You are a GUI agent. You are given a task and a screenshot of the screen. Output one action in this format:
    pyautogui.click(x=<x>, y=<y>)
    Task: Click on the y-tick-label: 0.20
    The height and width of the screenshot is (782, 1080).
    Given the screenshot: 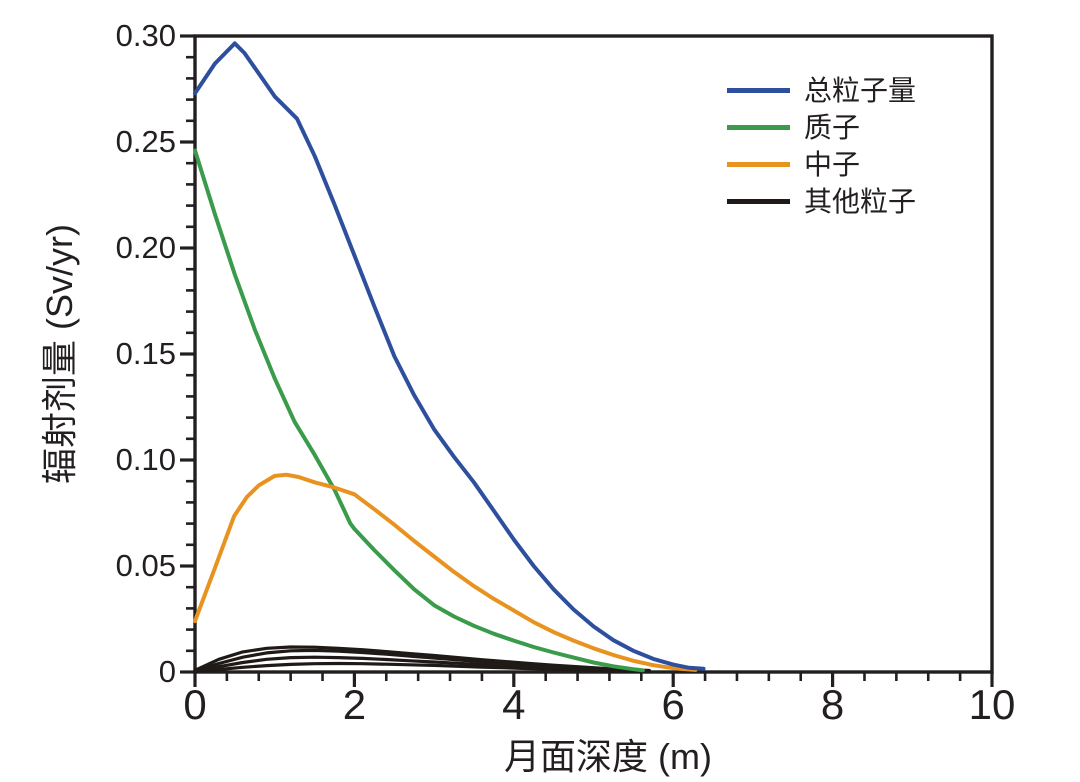 What is the action you would take?
    pyautogui.click(x=145, y=247)
    